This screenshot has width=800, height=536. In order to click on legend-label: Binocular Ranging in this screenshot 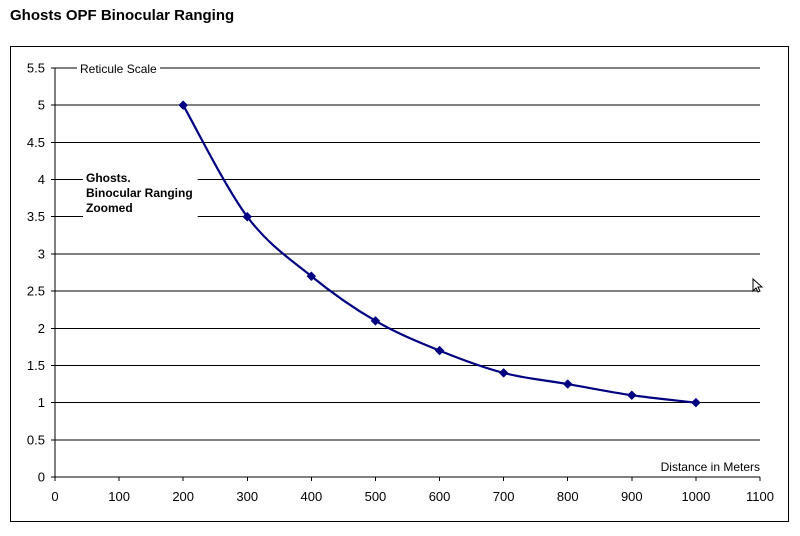, I will do `click(139, 193)`.